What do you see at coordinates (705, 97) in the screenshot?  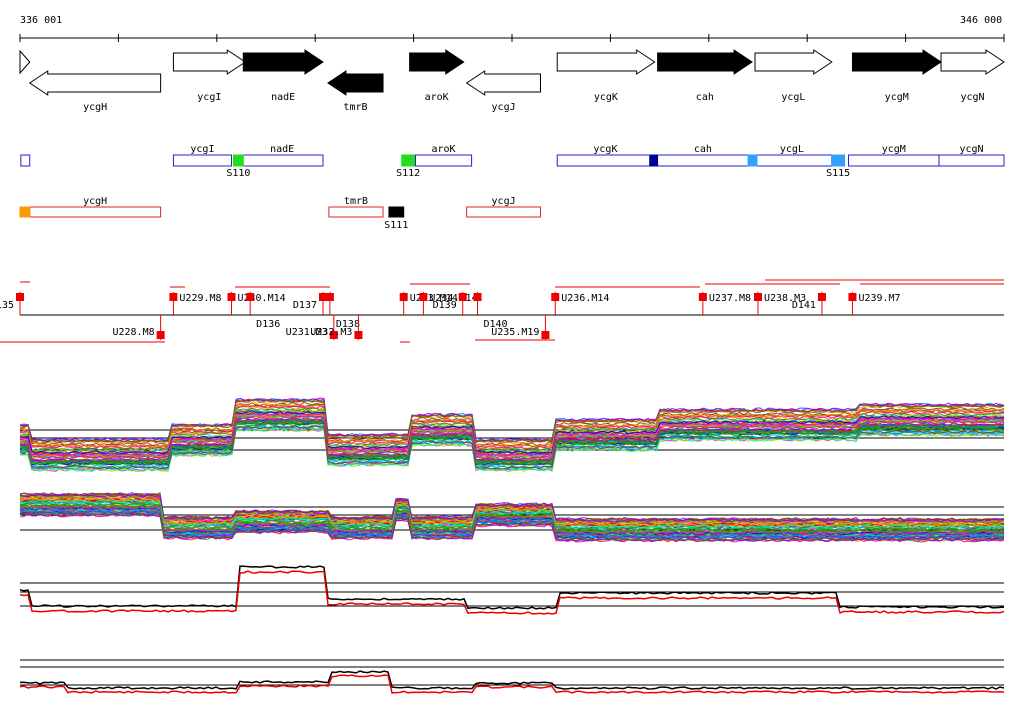 I see `gene-label-cah: cah` at bounding box center [705, 97].